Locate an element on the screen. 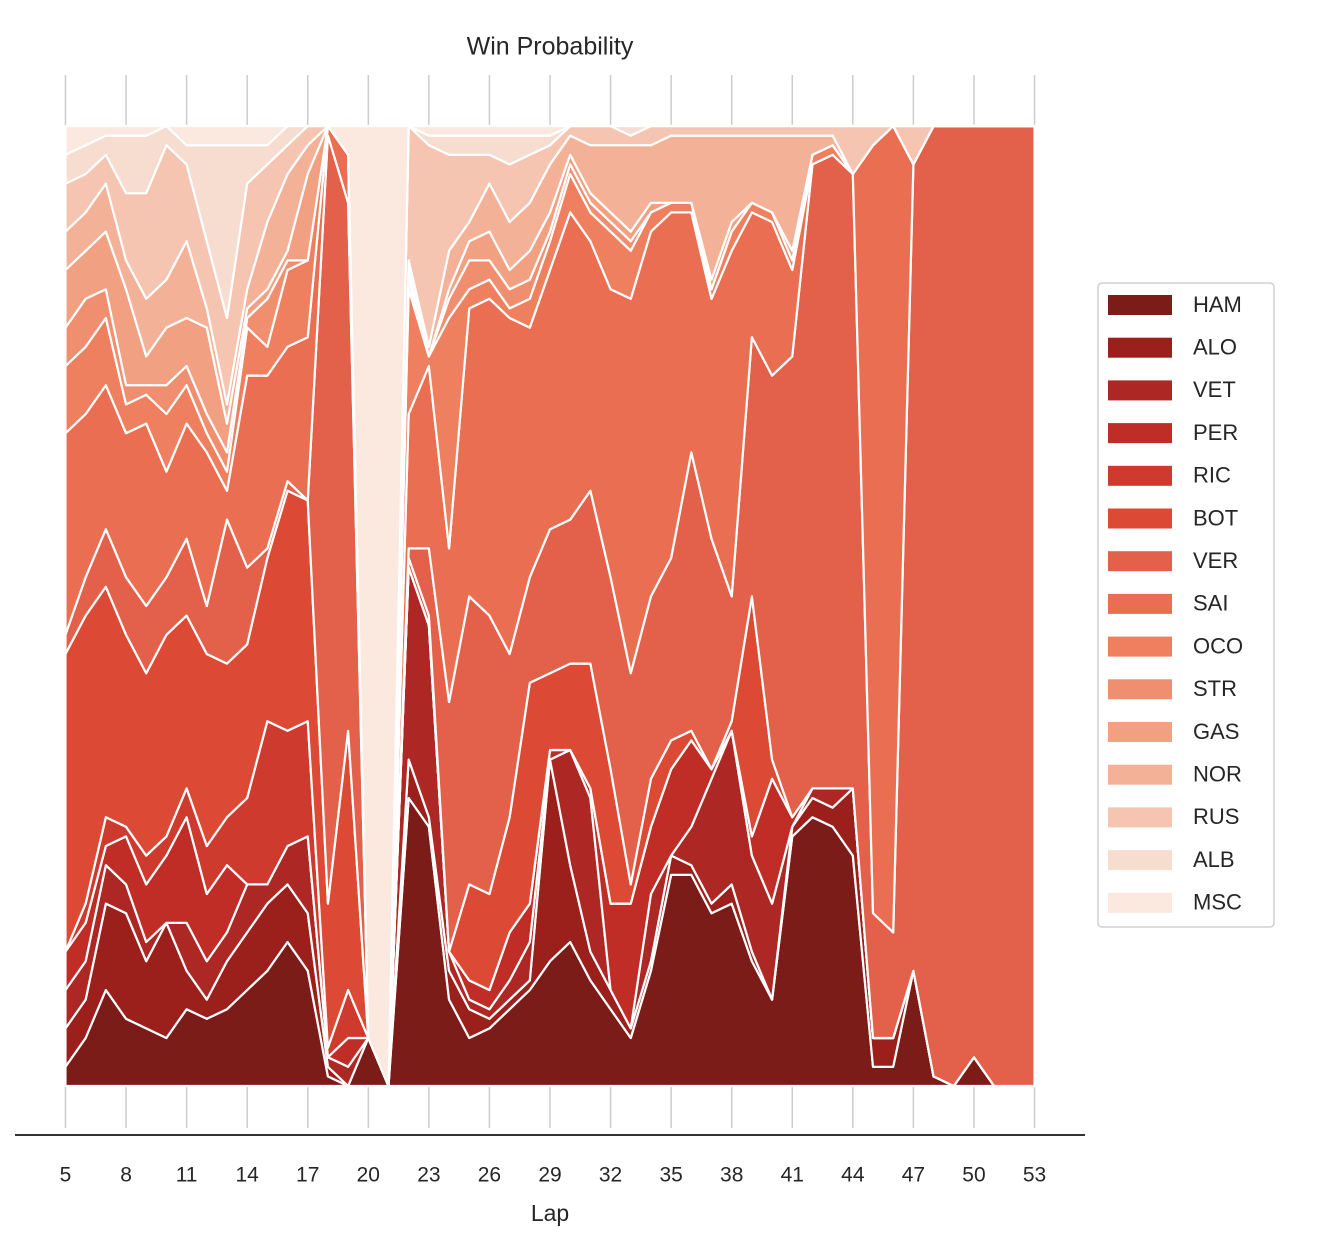  legend-label: STR is located at coordinates (1215, 688).